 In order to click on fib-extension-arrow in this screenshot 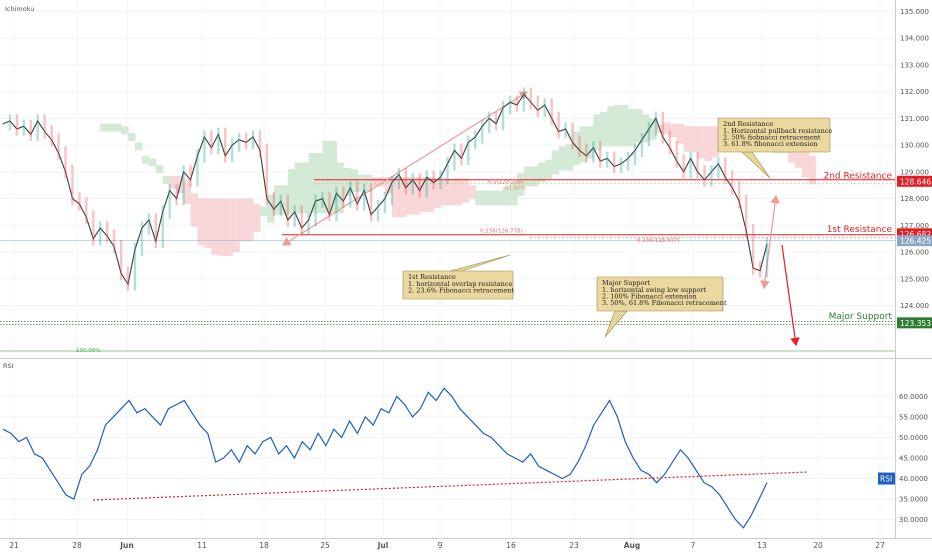, I will do `click(405, 168)`.